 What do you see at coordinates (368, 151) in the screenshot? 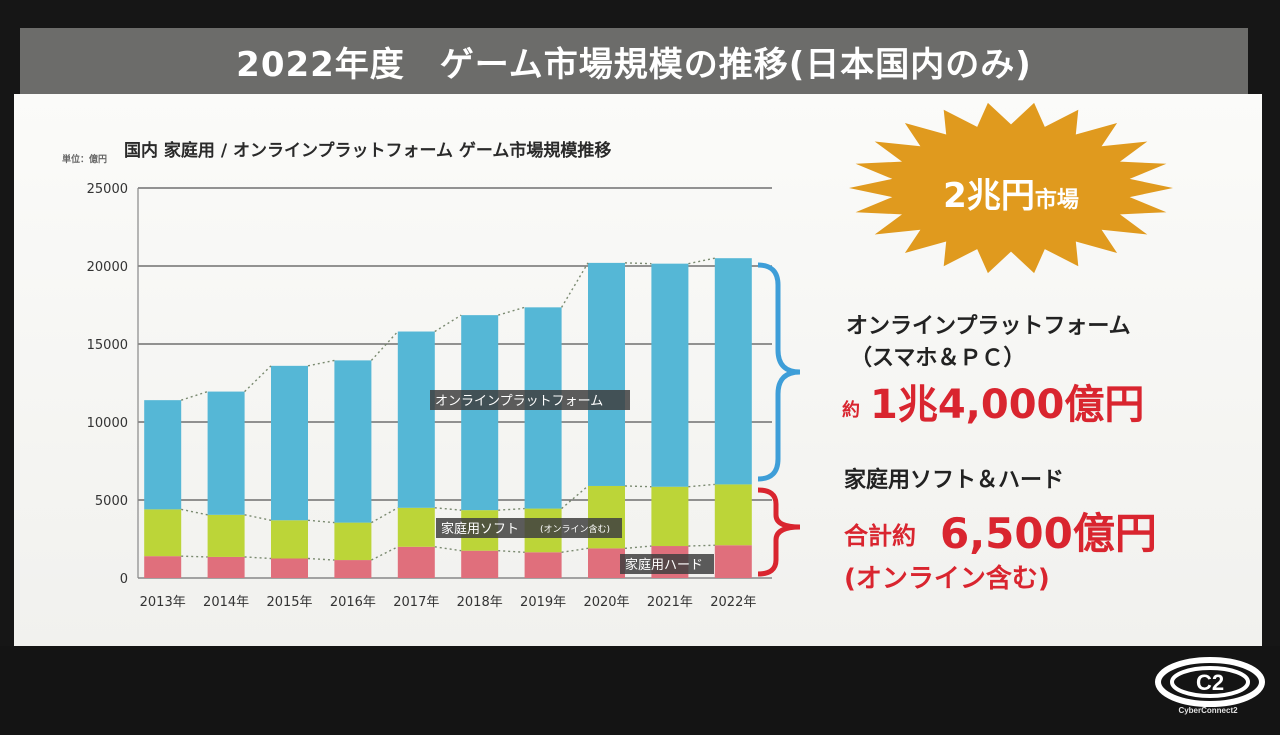
I see `chart-title: 国内 家庭用 / オンラインプラットフォーム ゲーム市場規模推移` at bounding box center [368, 151].